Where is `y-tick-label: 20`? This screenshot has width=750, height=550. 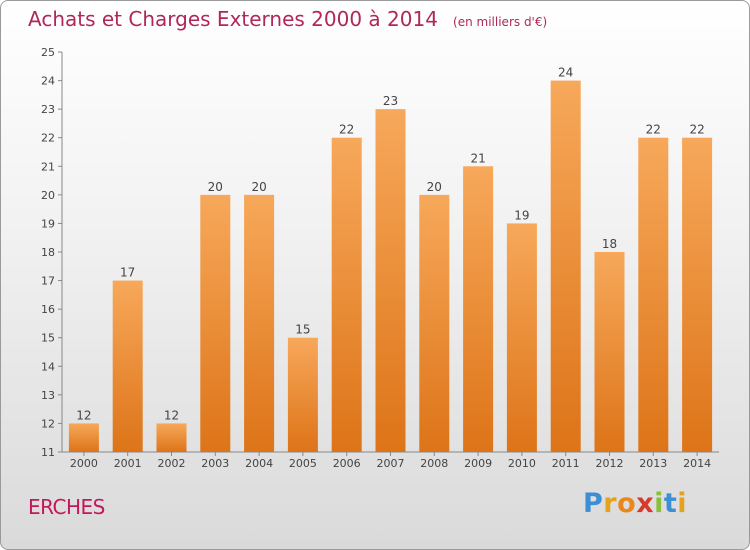
y-tick-label: 20 is located at coordinates (48, 195).